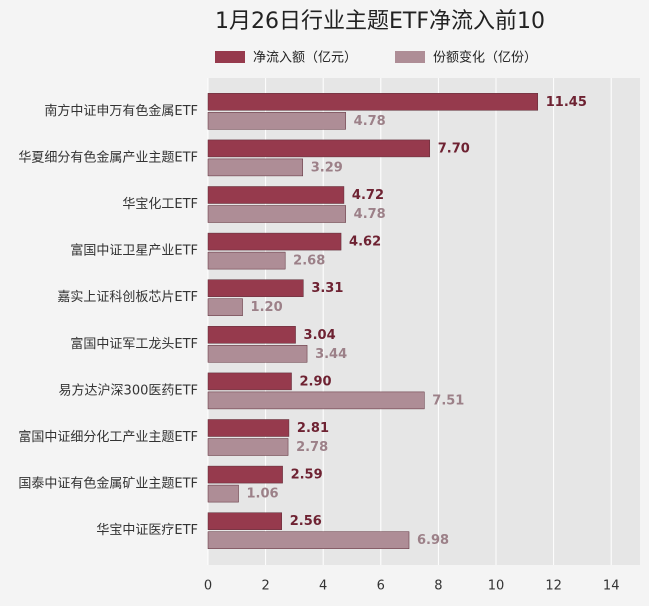 The image size is (649, 606). Describe the element at coordinates (108, 484) in the screenshot. I see `y-tick-label: 国泰中证有色金属矿业主题ETF` at that location.